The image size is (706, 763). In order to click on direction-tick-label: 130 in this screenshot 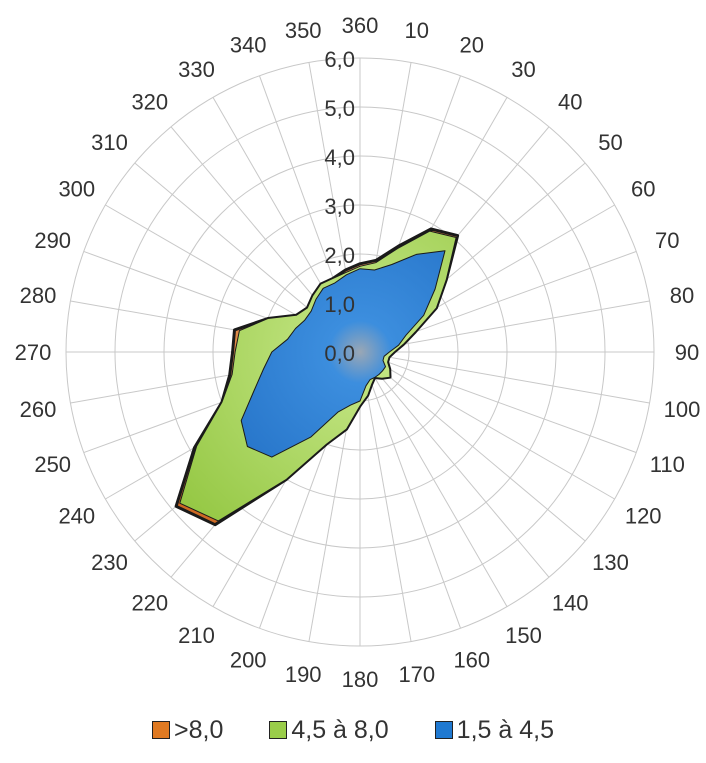, I will do `click(610, 562)`.